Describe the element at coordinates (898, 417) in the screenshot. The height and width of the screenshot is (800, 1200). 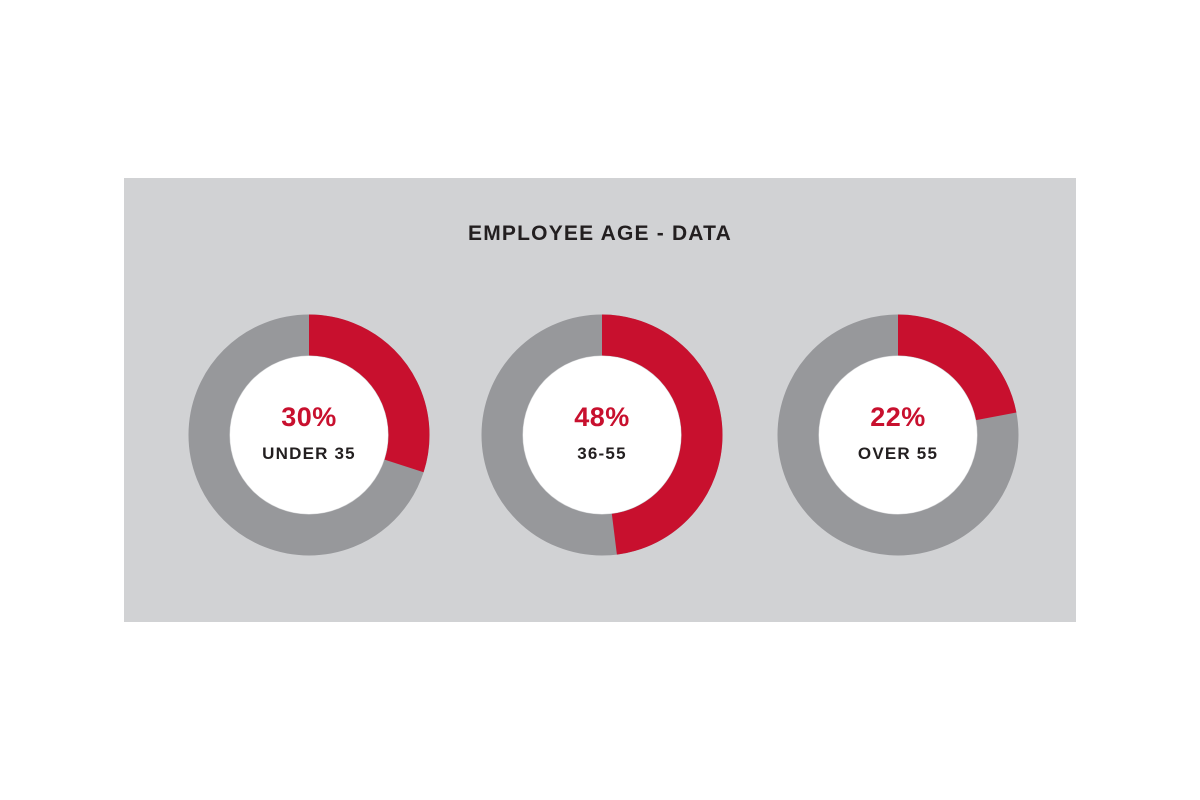
I see `percent-label-over-55: 22%` at that location.